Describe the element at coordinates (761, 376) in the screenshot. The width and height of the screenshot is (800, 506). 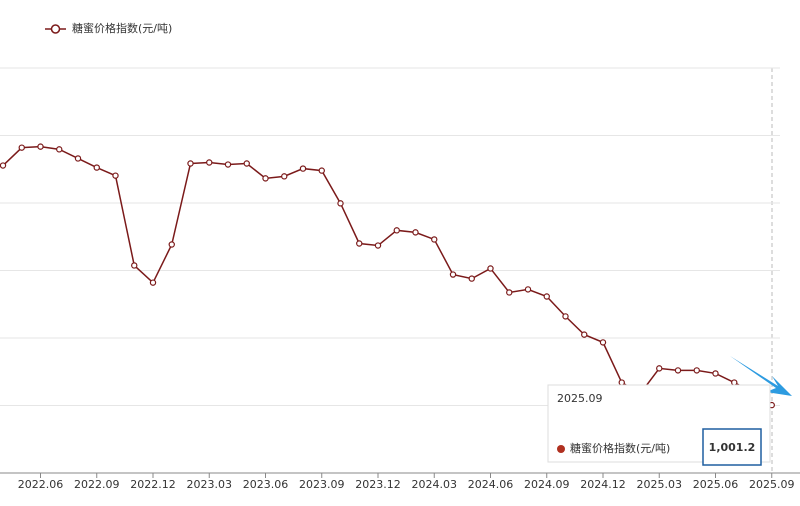
I see `arrow` at that location.